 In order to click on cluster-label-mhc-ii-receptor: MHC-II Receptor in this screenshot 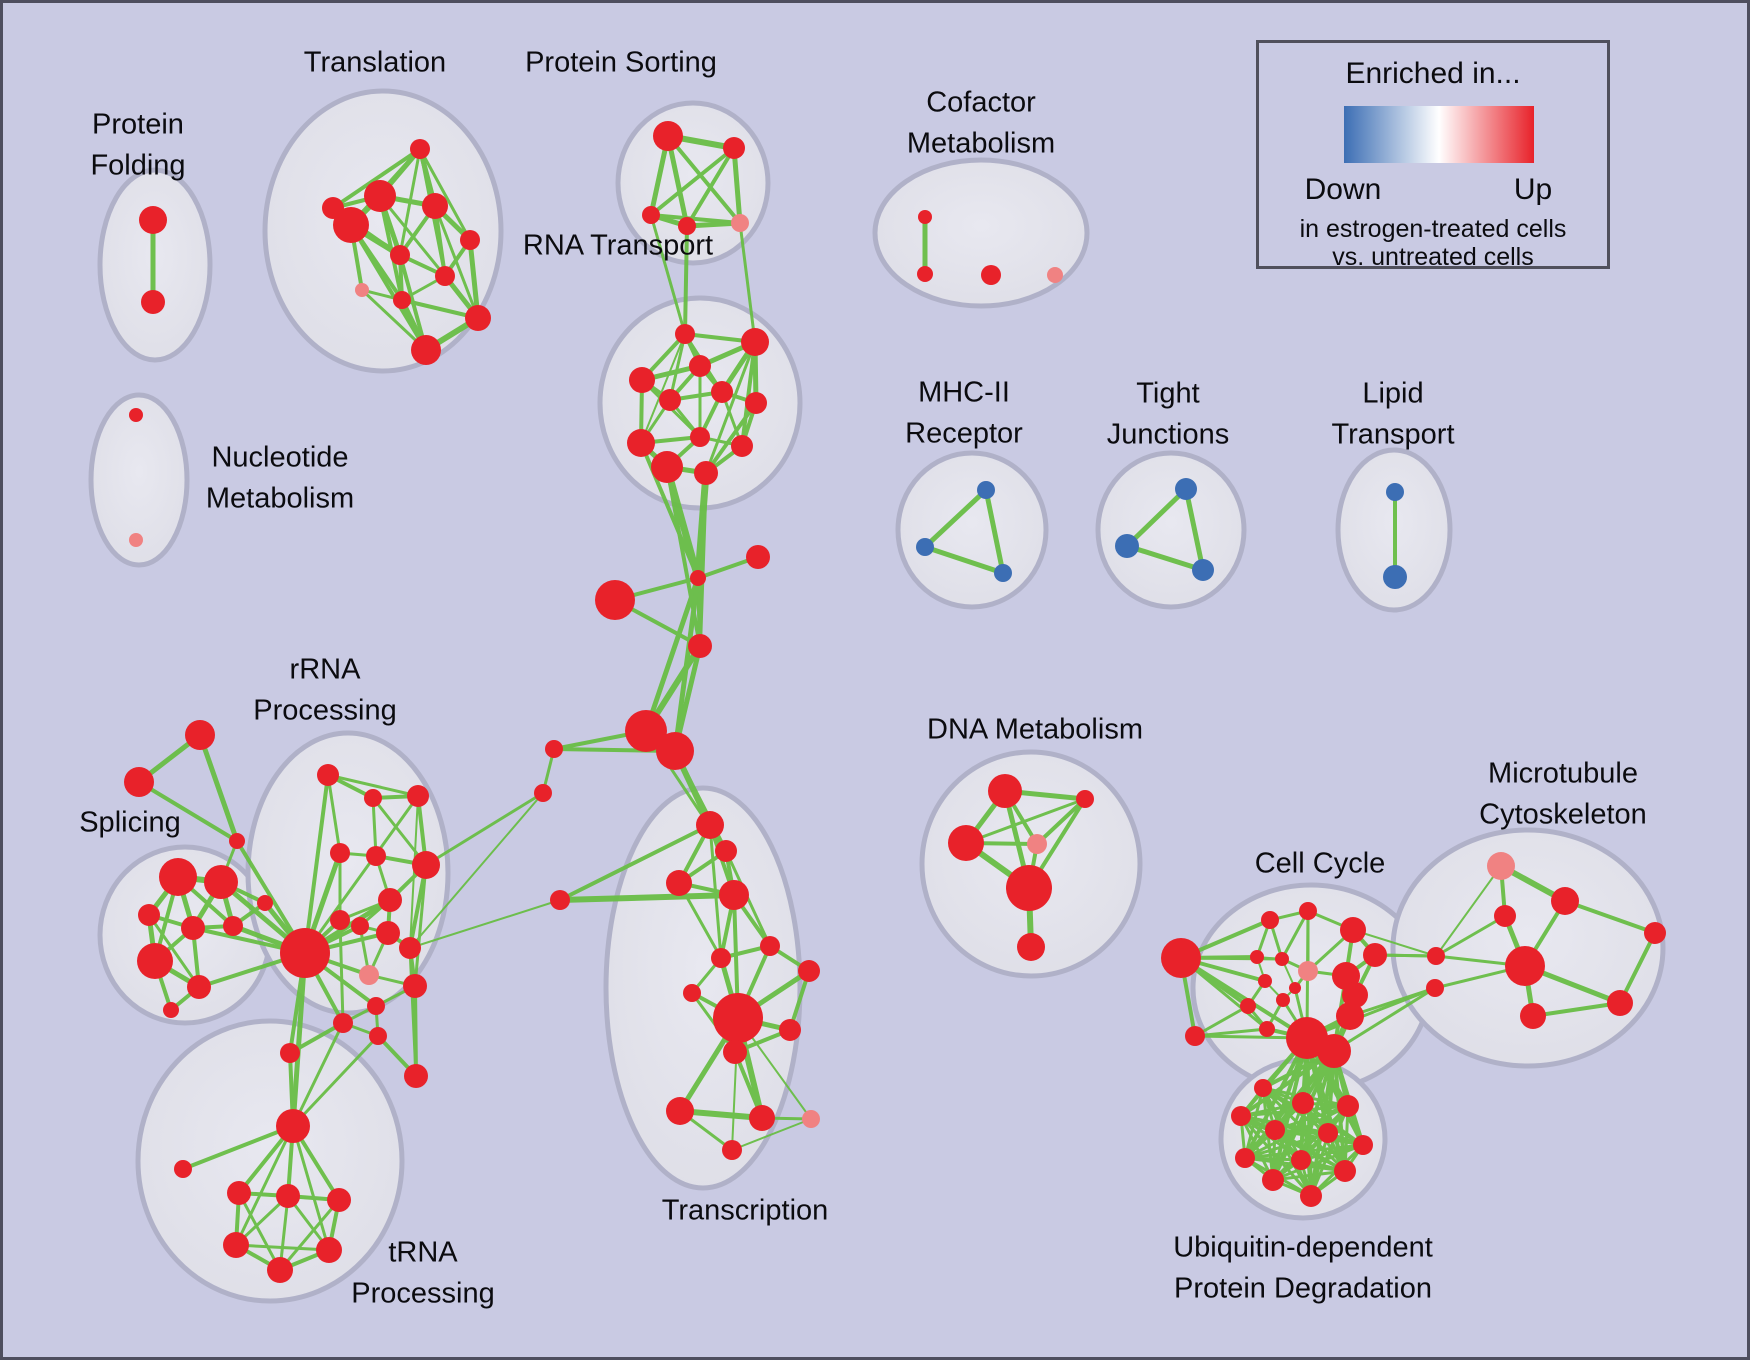, I will do `click(964, 412)`.